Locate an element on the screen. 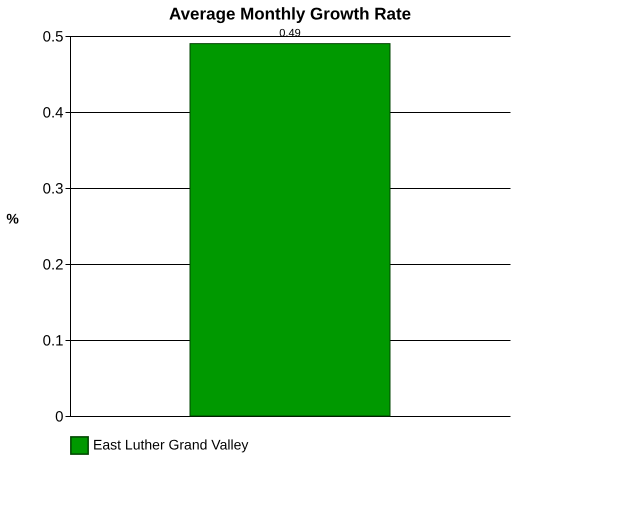 The height and width of the screenshot is (520, 634). y-tick-label: 0 is located at coordinates (59, 417).